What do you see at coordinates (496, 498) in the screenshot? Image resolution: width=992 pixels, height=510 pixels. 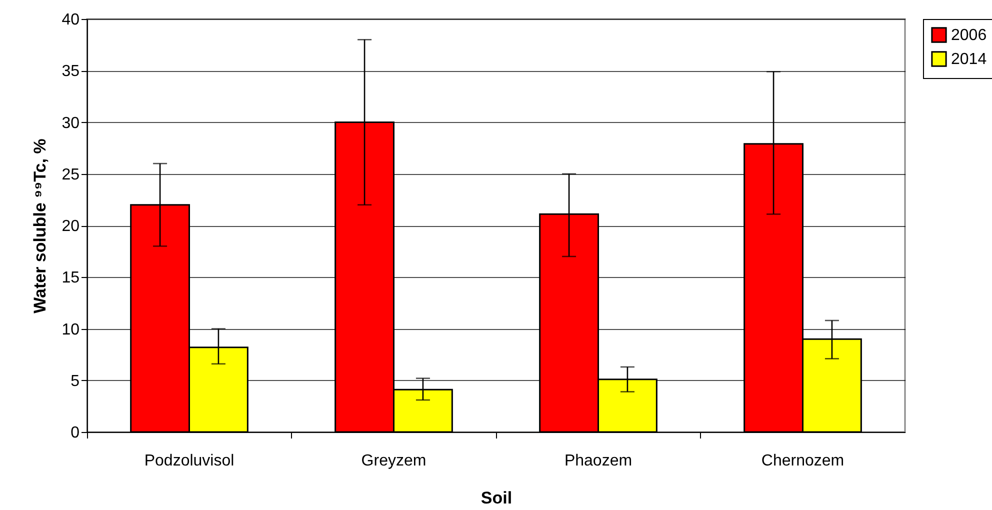 I see `x-axis-title: Soil` at bounding box center [496, 498].